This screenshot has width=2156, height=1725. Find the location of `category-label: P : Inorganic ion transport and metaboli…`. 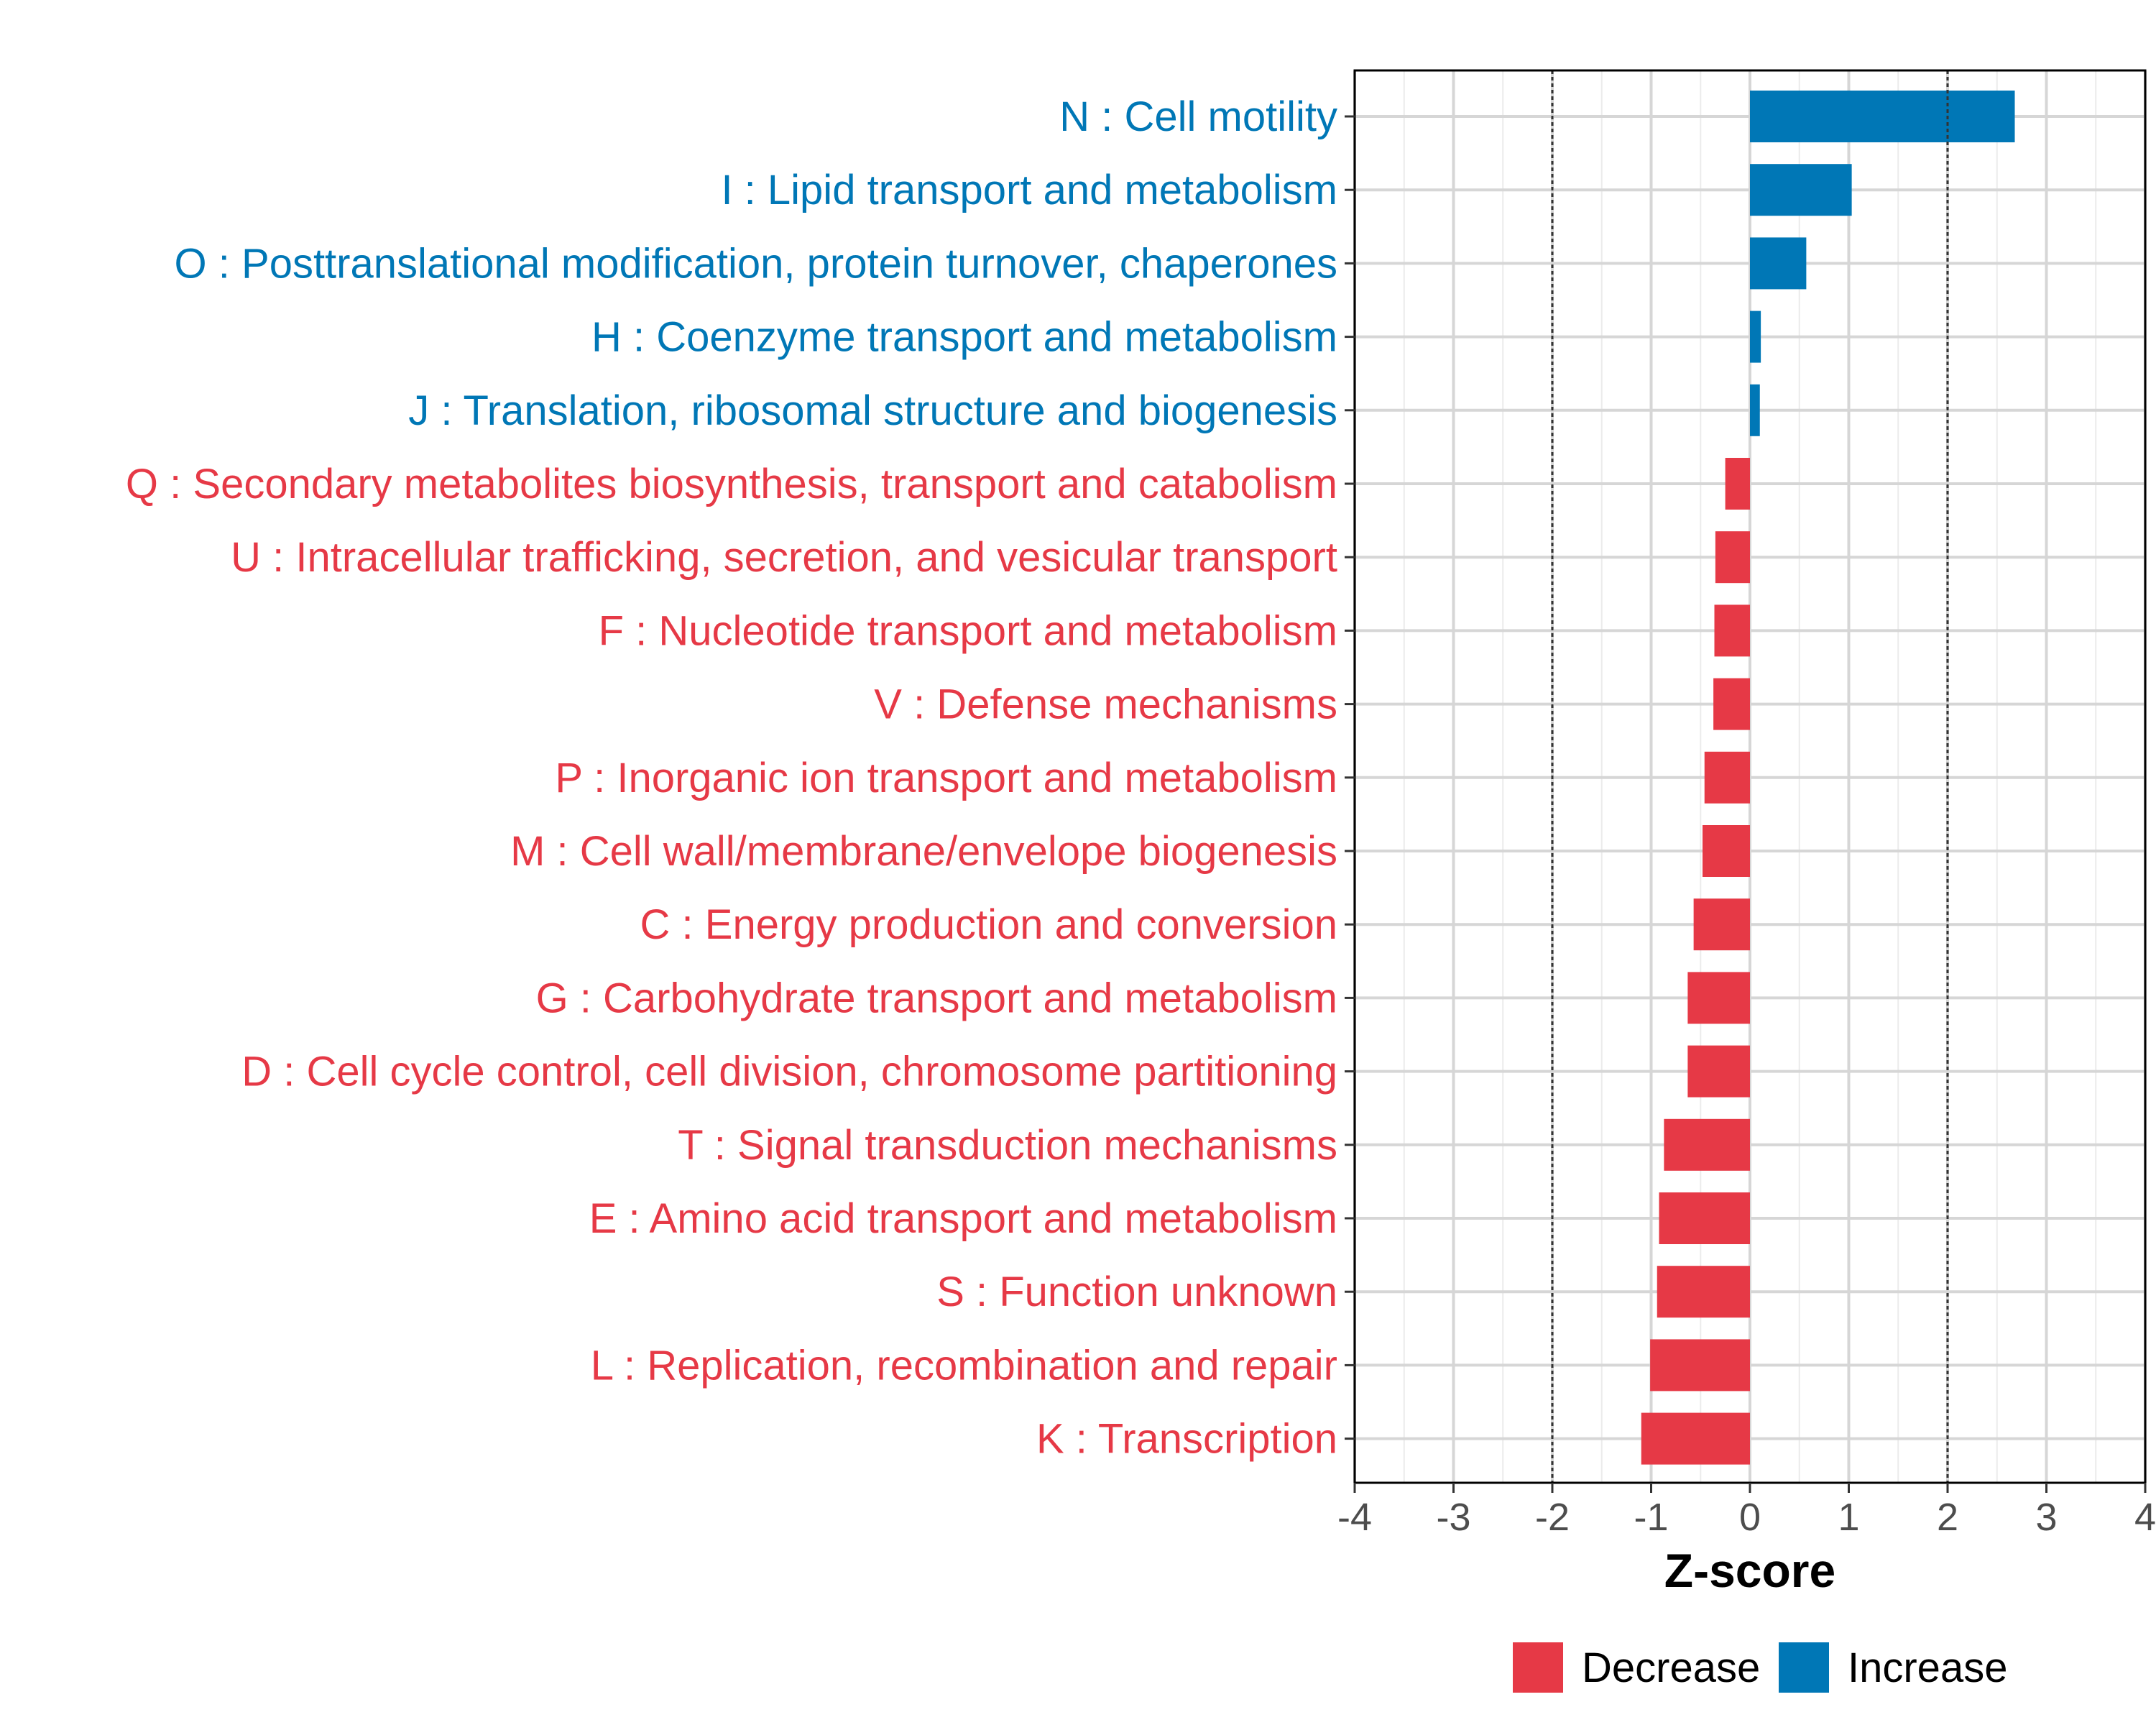

category-label: P : Inorganic ion transport and metaboli… is located at coordinates (946, 778).